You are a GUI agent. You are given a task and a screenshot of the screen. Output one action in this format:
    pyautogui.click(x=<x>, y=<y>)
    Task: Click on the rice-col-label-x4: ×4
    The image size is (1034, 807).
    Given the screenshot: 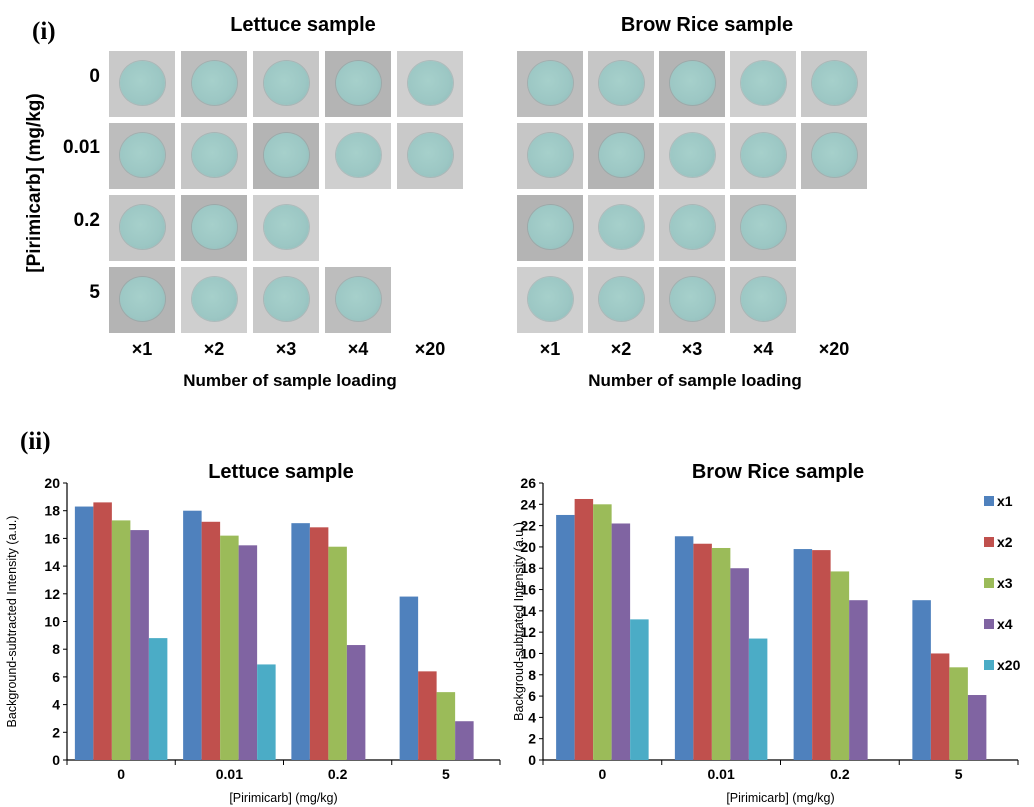 What is the action you would take?
    pyautogui.click(x=763, y=349)
    